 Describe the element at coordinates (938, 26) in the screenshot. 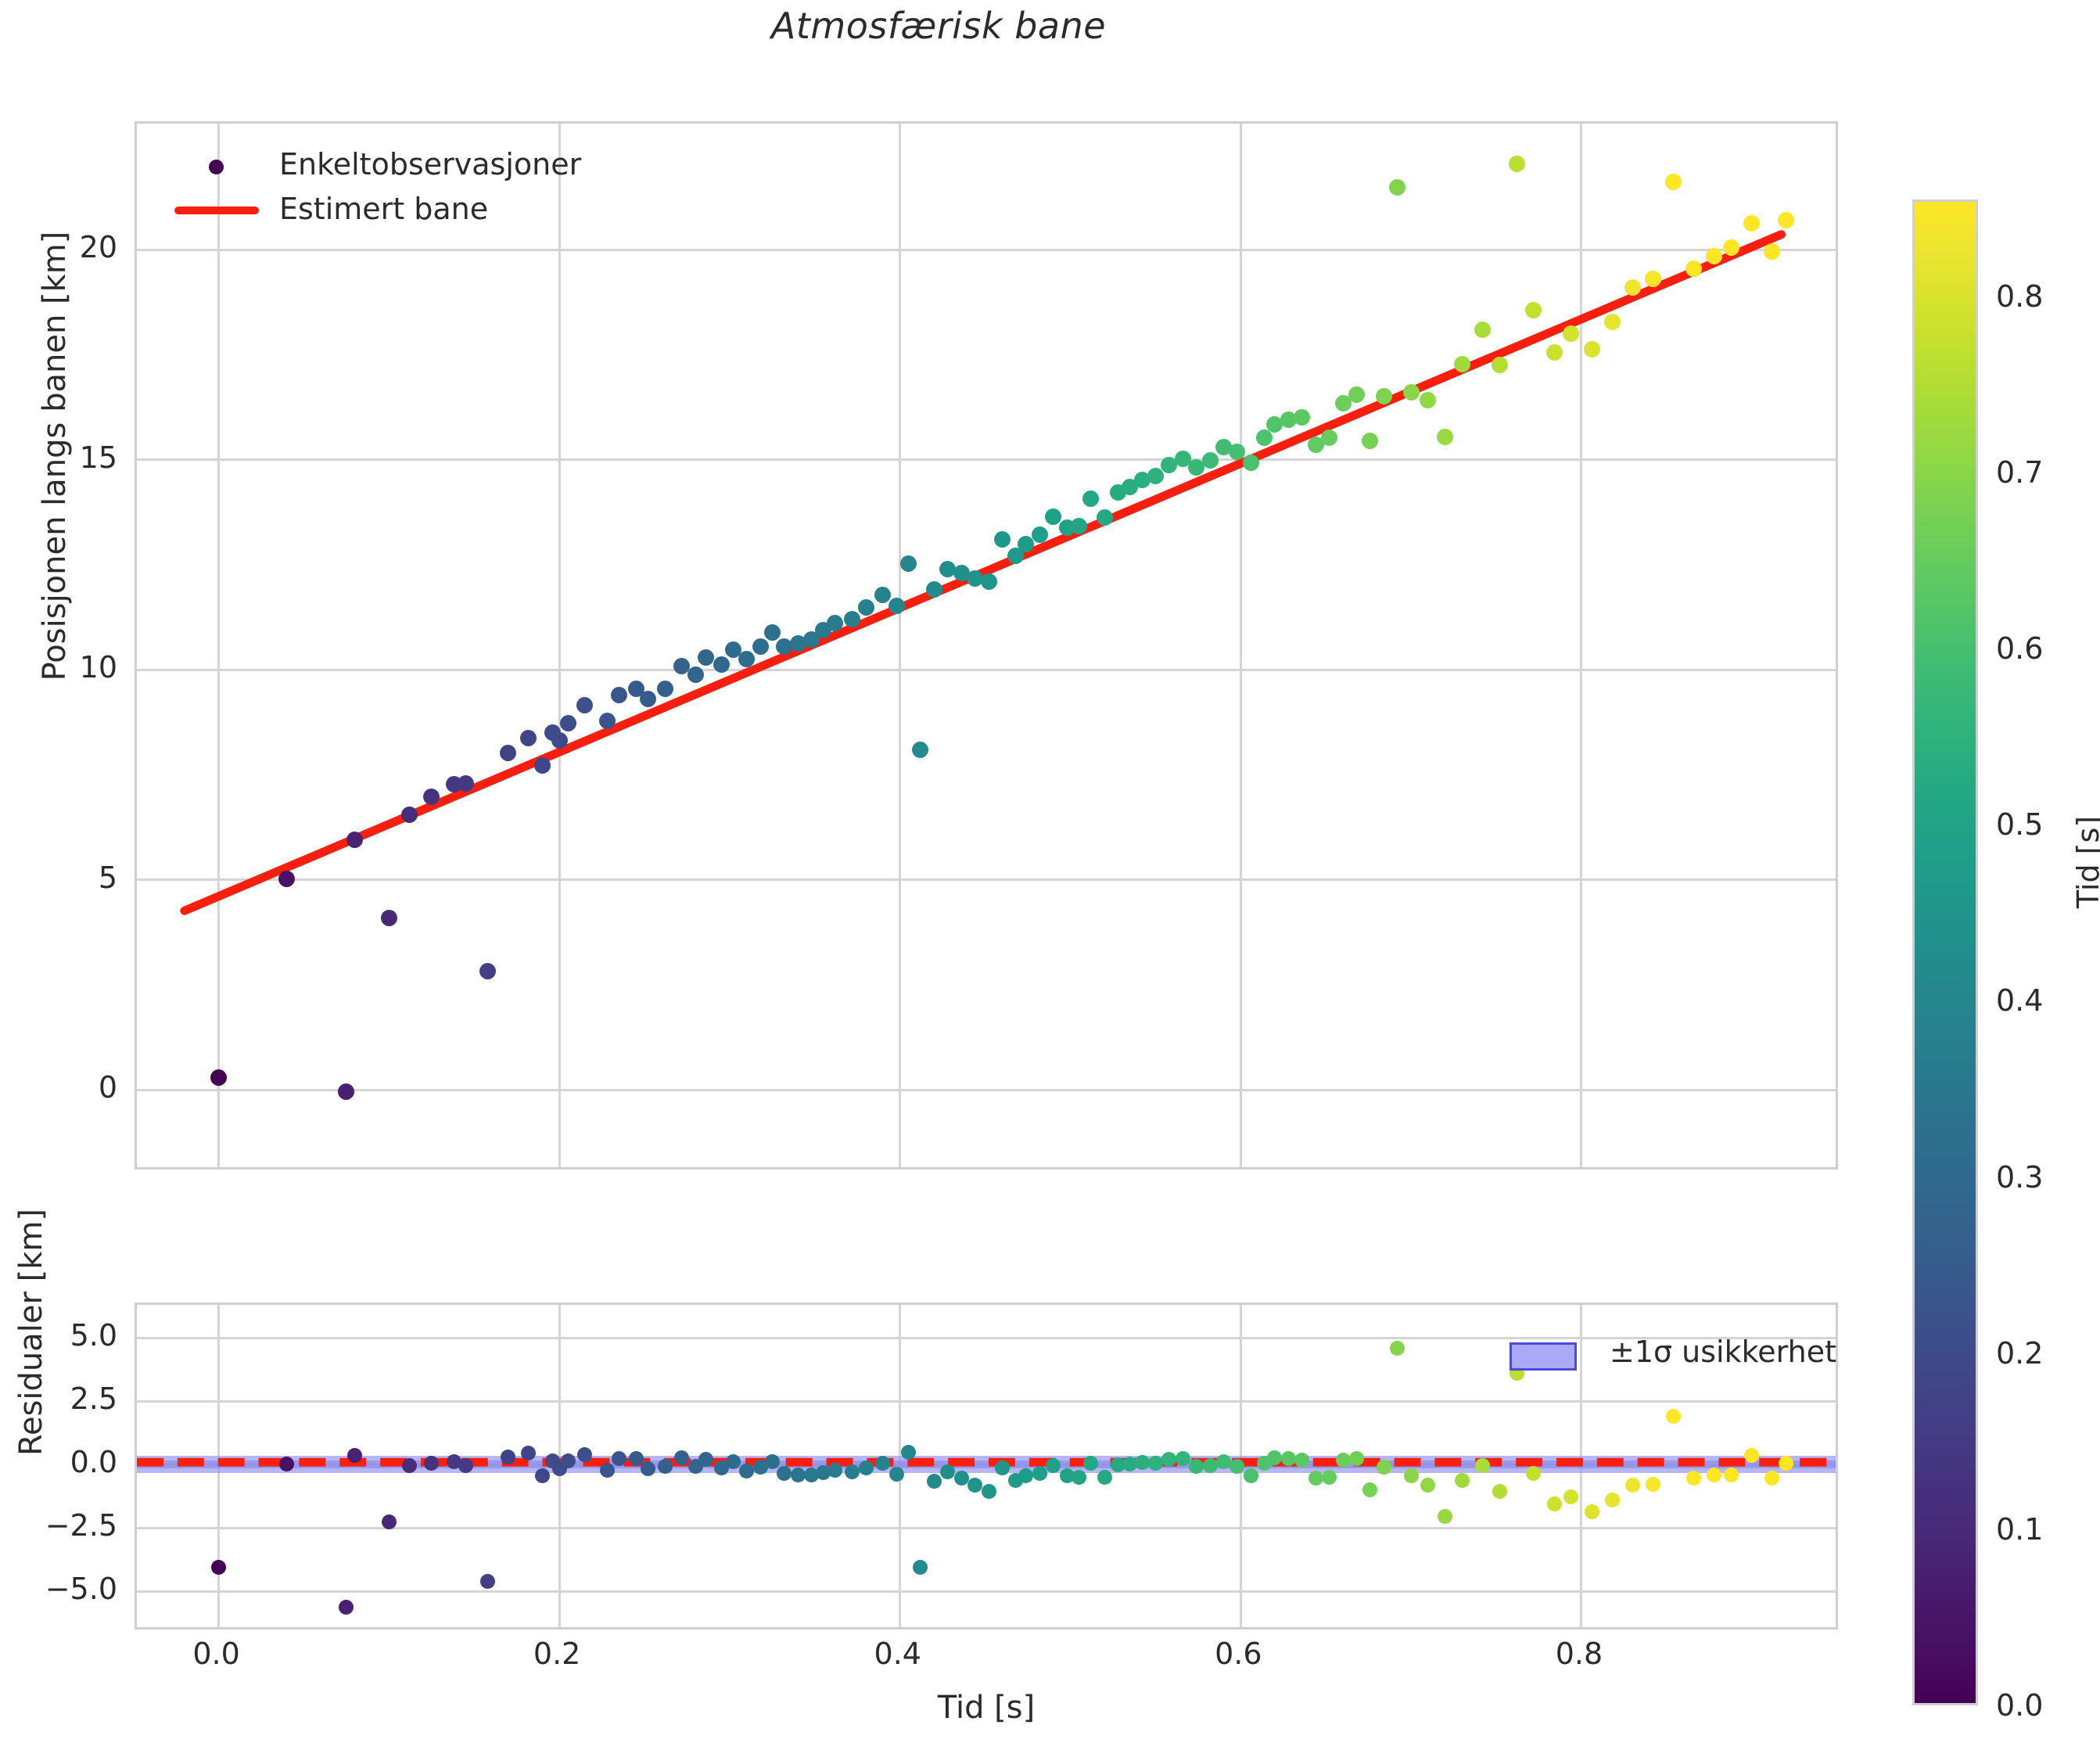

I see `chart-title: Atmosfærisk bane` at that location.